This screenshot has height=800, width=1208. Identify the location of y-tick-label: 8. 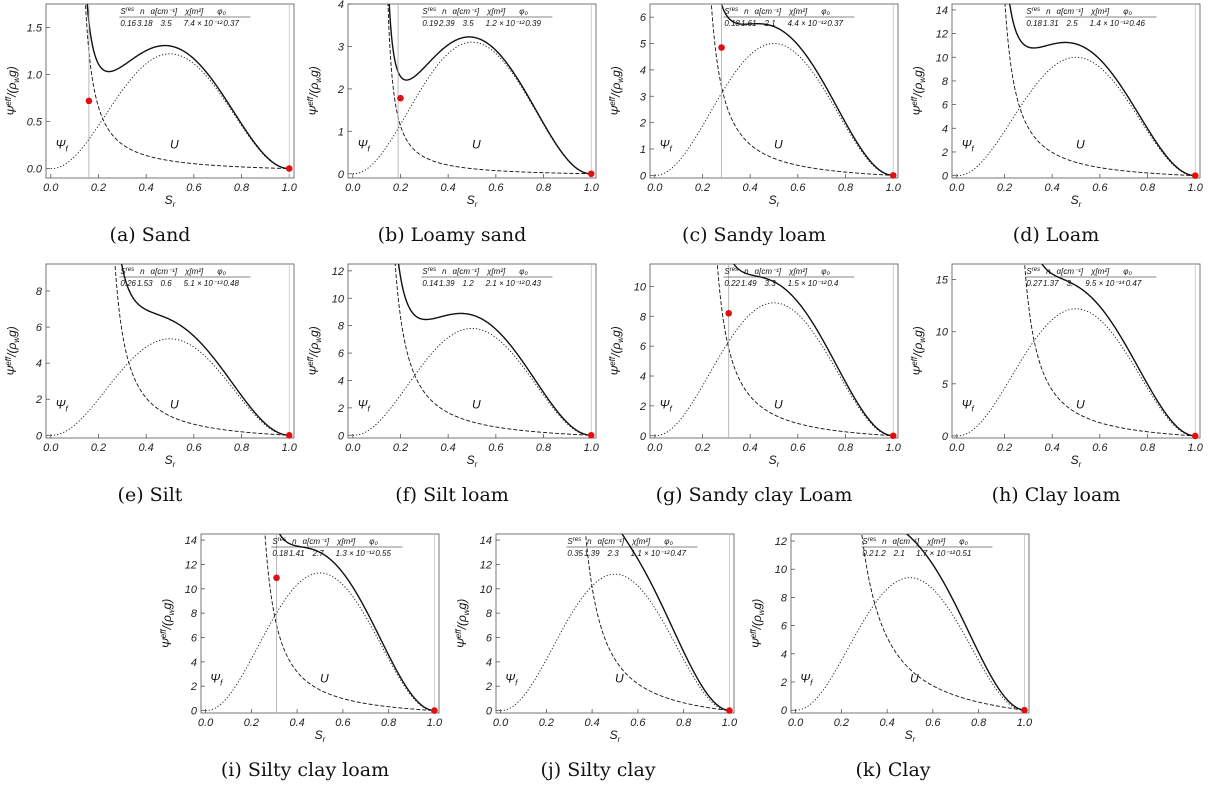
(784, 598).